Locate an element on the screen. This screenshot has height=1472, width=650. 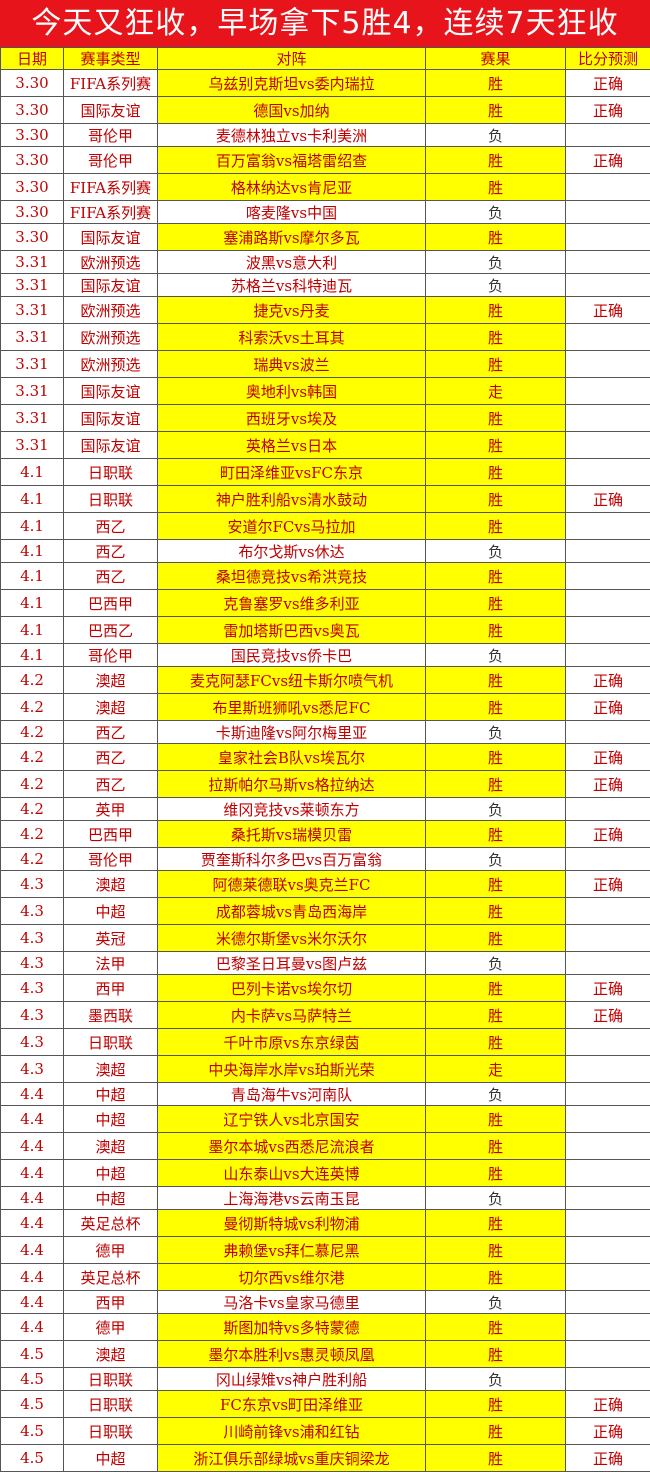
match-cell: 切尔西vs维尔港 is located at coordinates (292, 1277).